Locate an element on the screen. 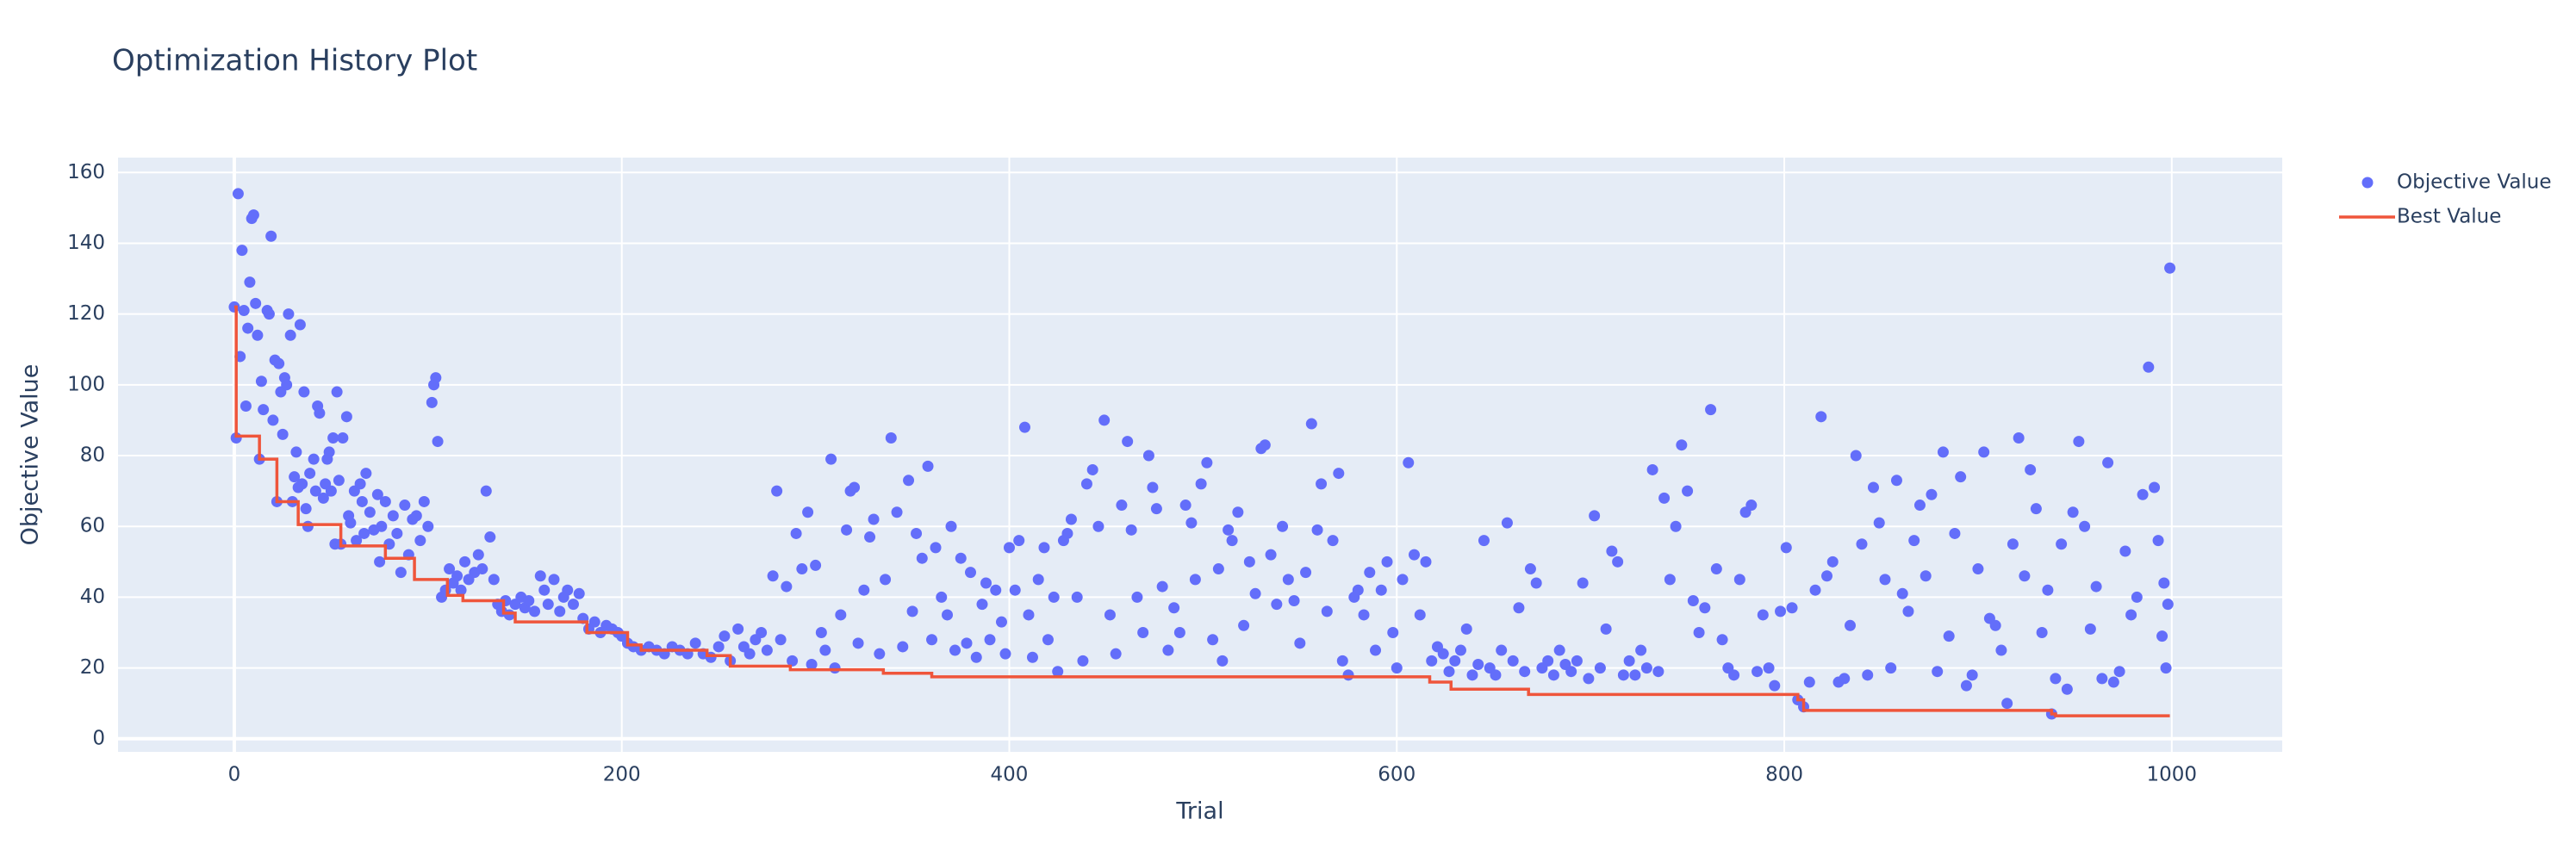  y-tick-label: 160 is located at coordinates (86, 172).